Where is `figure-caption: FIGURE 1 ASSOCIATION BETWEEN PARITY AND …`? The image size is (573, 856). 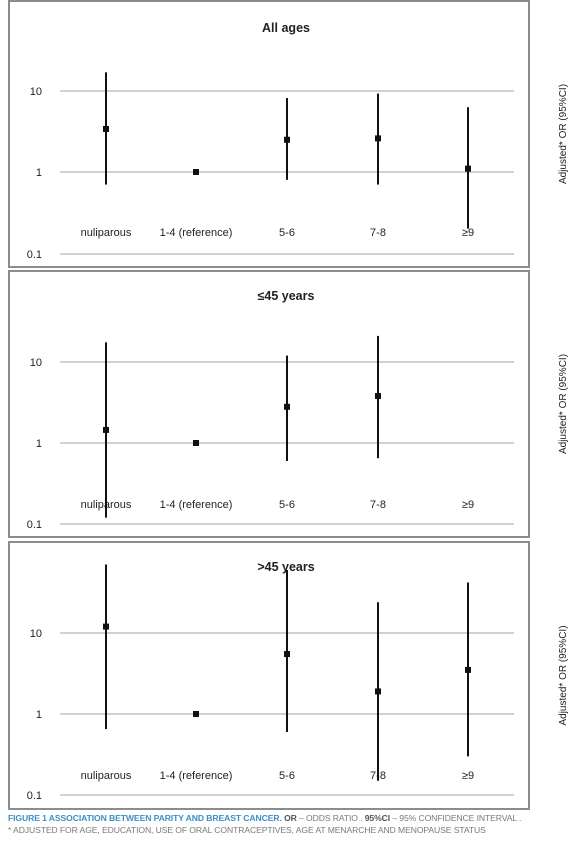 figure-caption: FIGURE 1 ASSOCIATION BETWEEN PARITY AND … is located at coordinates (288, 824).